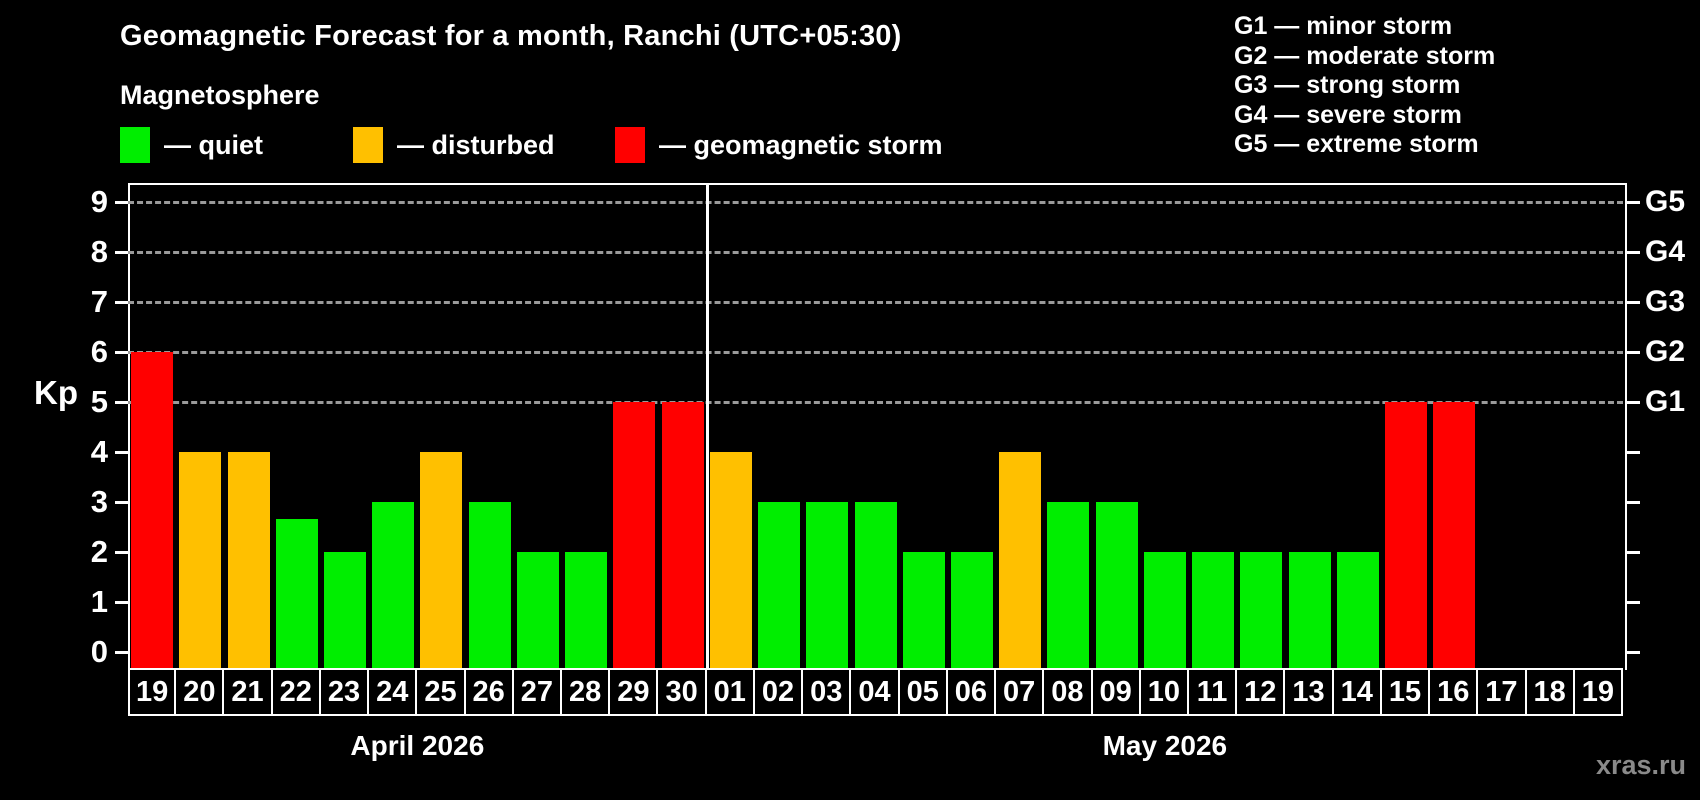 The width and height of the screenshot is (1700, 800). What do you see at coordinates (922, 692) in the screenshot?
I see `day-label-cell: 05` at bounding box center [922, 692].